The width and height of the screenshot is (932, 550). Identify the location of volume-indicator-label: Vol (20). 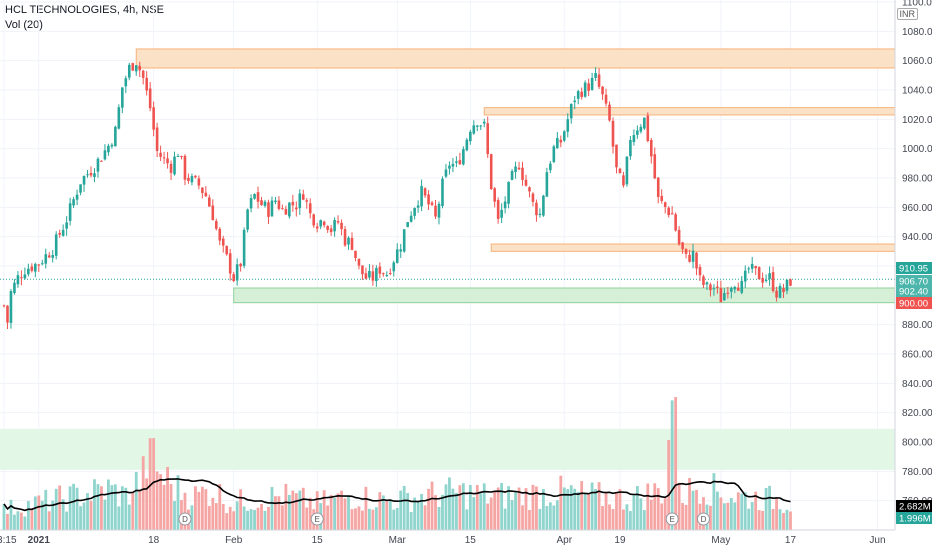
(24, 25).